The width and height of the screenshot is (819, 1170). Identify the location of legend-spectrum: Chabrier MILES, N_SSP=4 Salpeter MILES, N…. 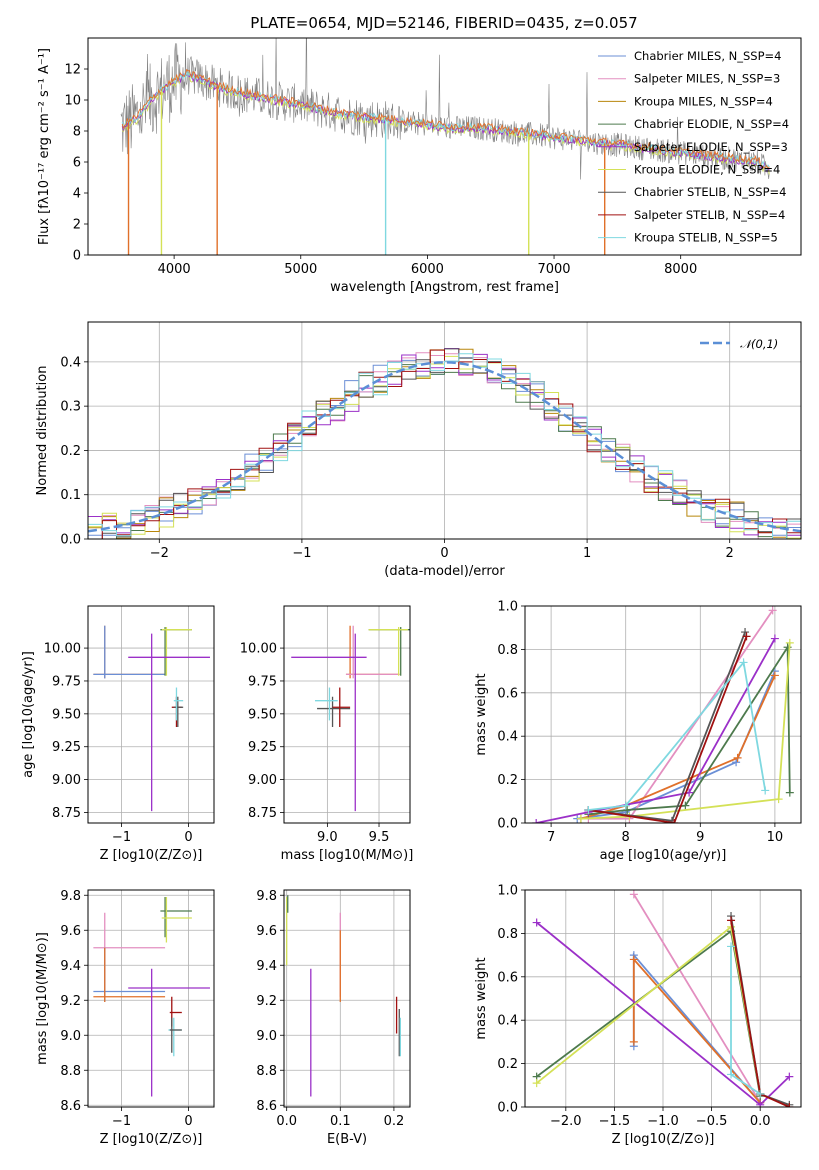
(693, 147).